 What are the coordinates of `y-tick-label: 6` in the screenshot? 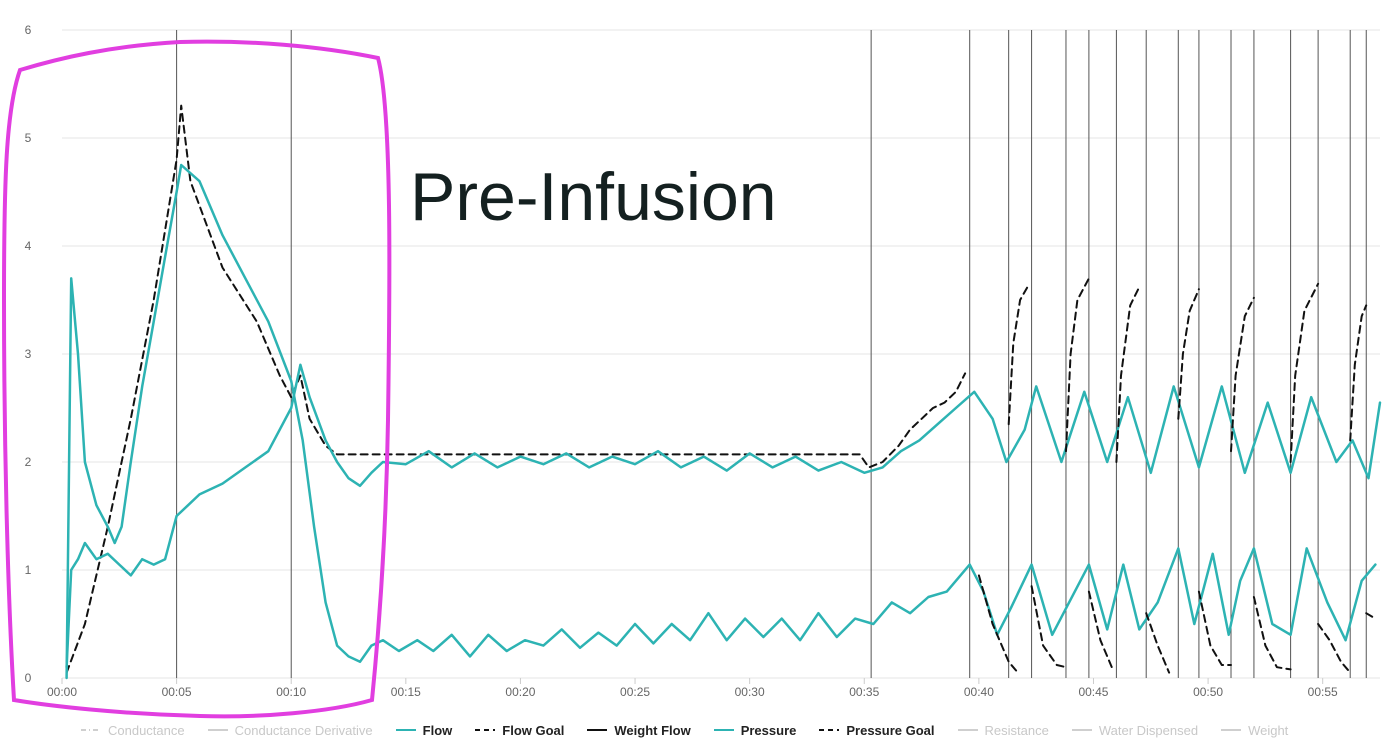 It's located at (28, 30).